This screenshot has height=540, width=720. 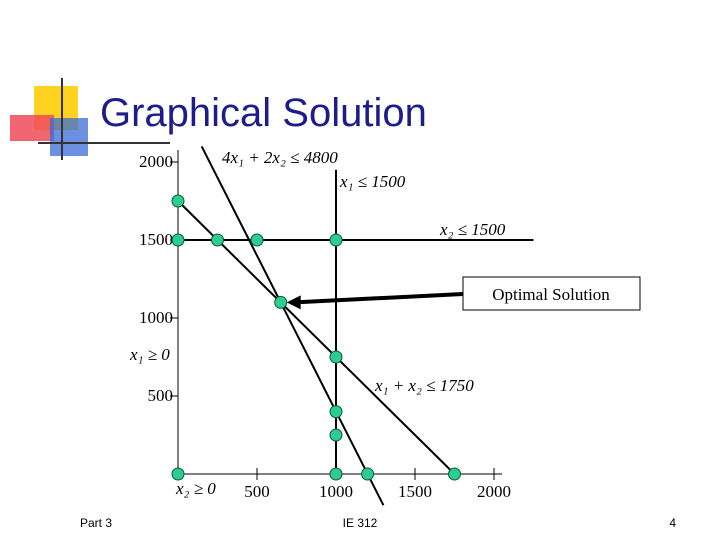 What do you see at coordinates (379, 298) in the screenshot?
I see `annotation-arrow` at bounding box center [379, 298].